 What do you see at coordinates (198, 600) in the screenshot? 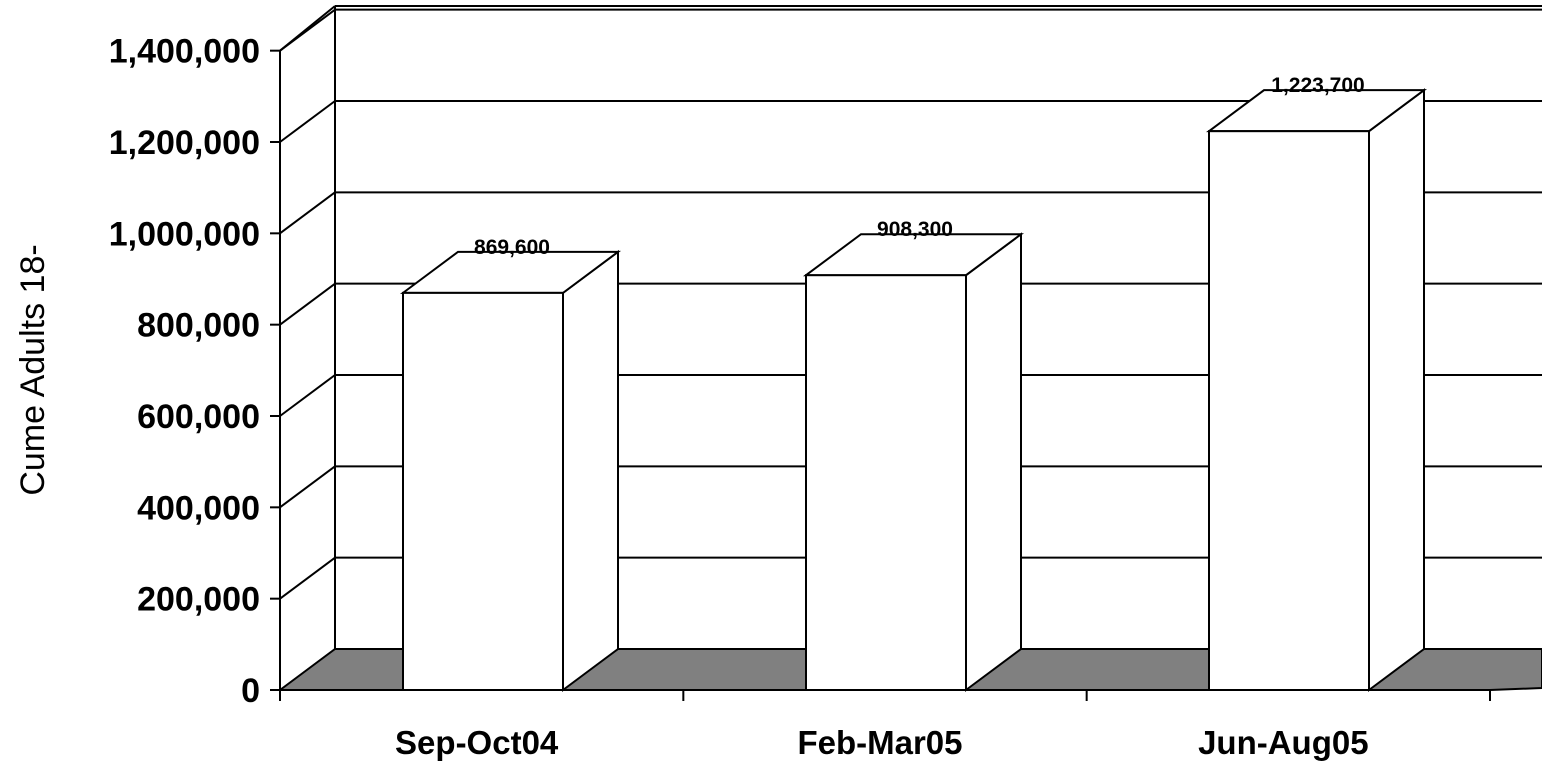
I see `y-tick-label: 200,000` at bounding box center [198, 600].